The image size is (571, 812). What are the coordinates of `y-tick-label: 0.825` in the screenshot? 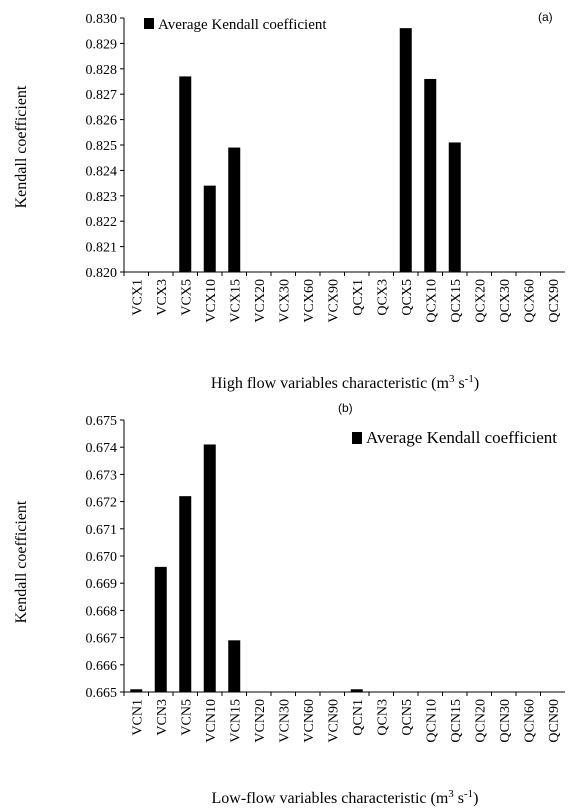 It's located at (102, 146).